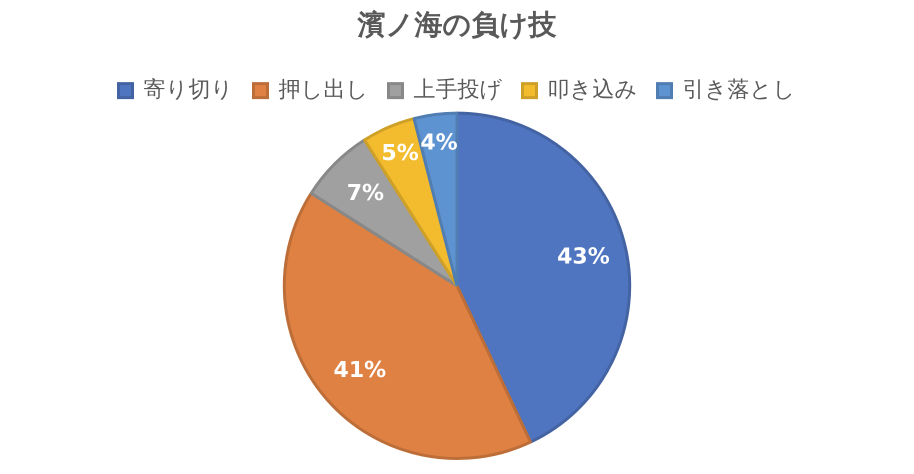 The image size is (914, 474). Describe the element at coordinates (739, 89) in the screenshot. I see `legend-label: 引き落とし` at that location.